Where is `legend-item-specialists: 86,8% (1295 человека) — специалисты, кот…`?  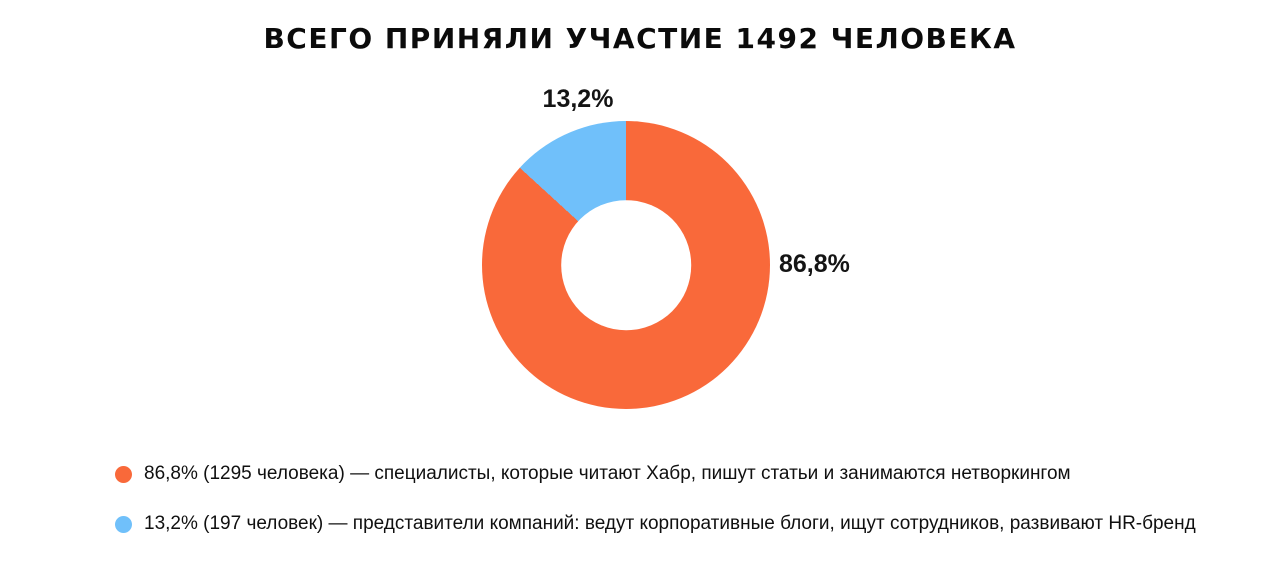 legend-item-specialists: 86,8% (1295 человека) — специалисты, кот… is located at coordinates (655, 474).